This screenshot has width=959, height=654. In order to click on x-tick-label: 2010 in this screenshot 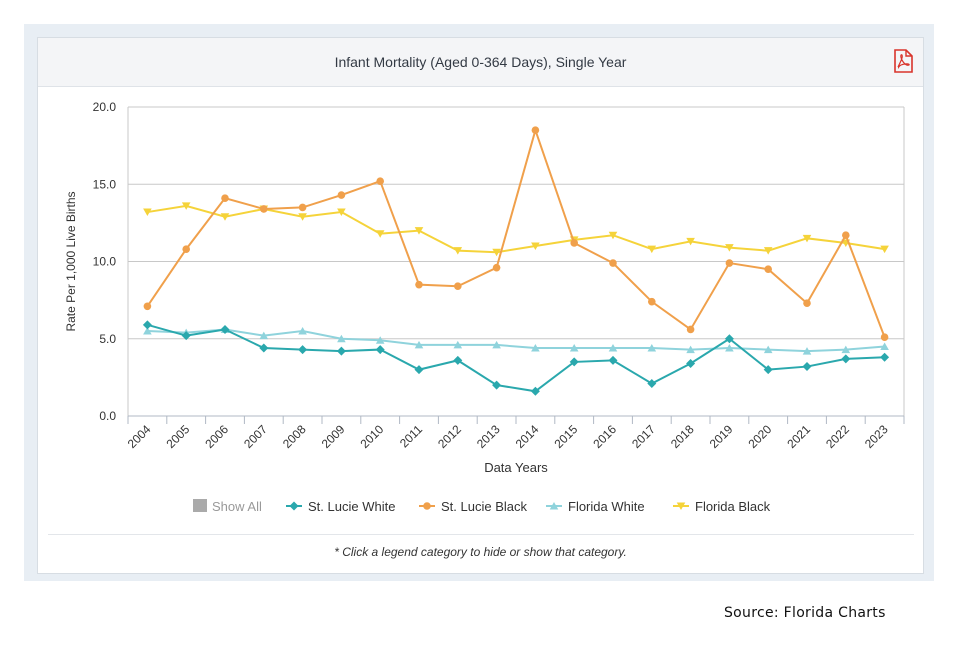, I will do `click(372, 436)`.